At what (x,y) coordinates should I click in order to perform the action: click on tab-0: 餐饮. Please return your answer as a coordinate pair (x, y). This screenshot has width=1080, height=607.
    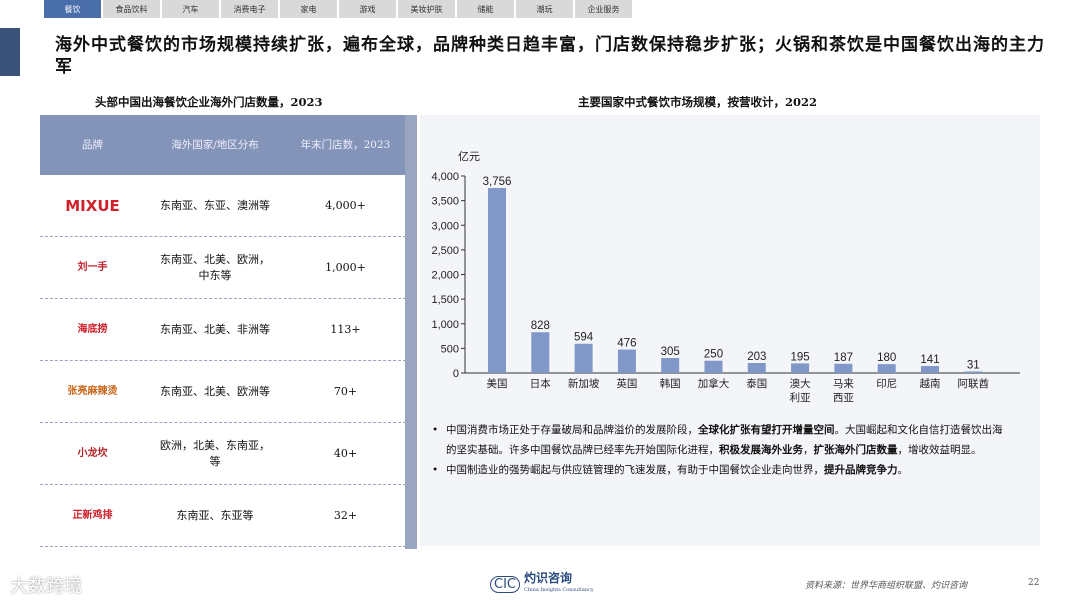
    Looking at the image, I should click on (72, 9).